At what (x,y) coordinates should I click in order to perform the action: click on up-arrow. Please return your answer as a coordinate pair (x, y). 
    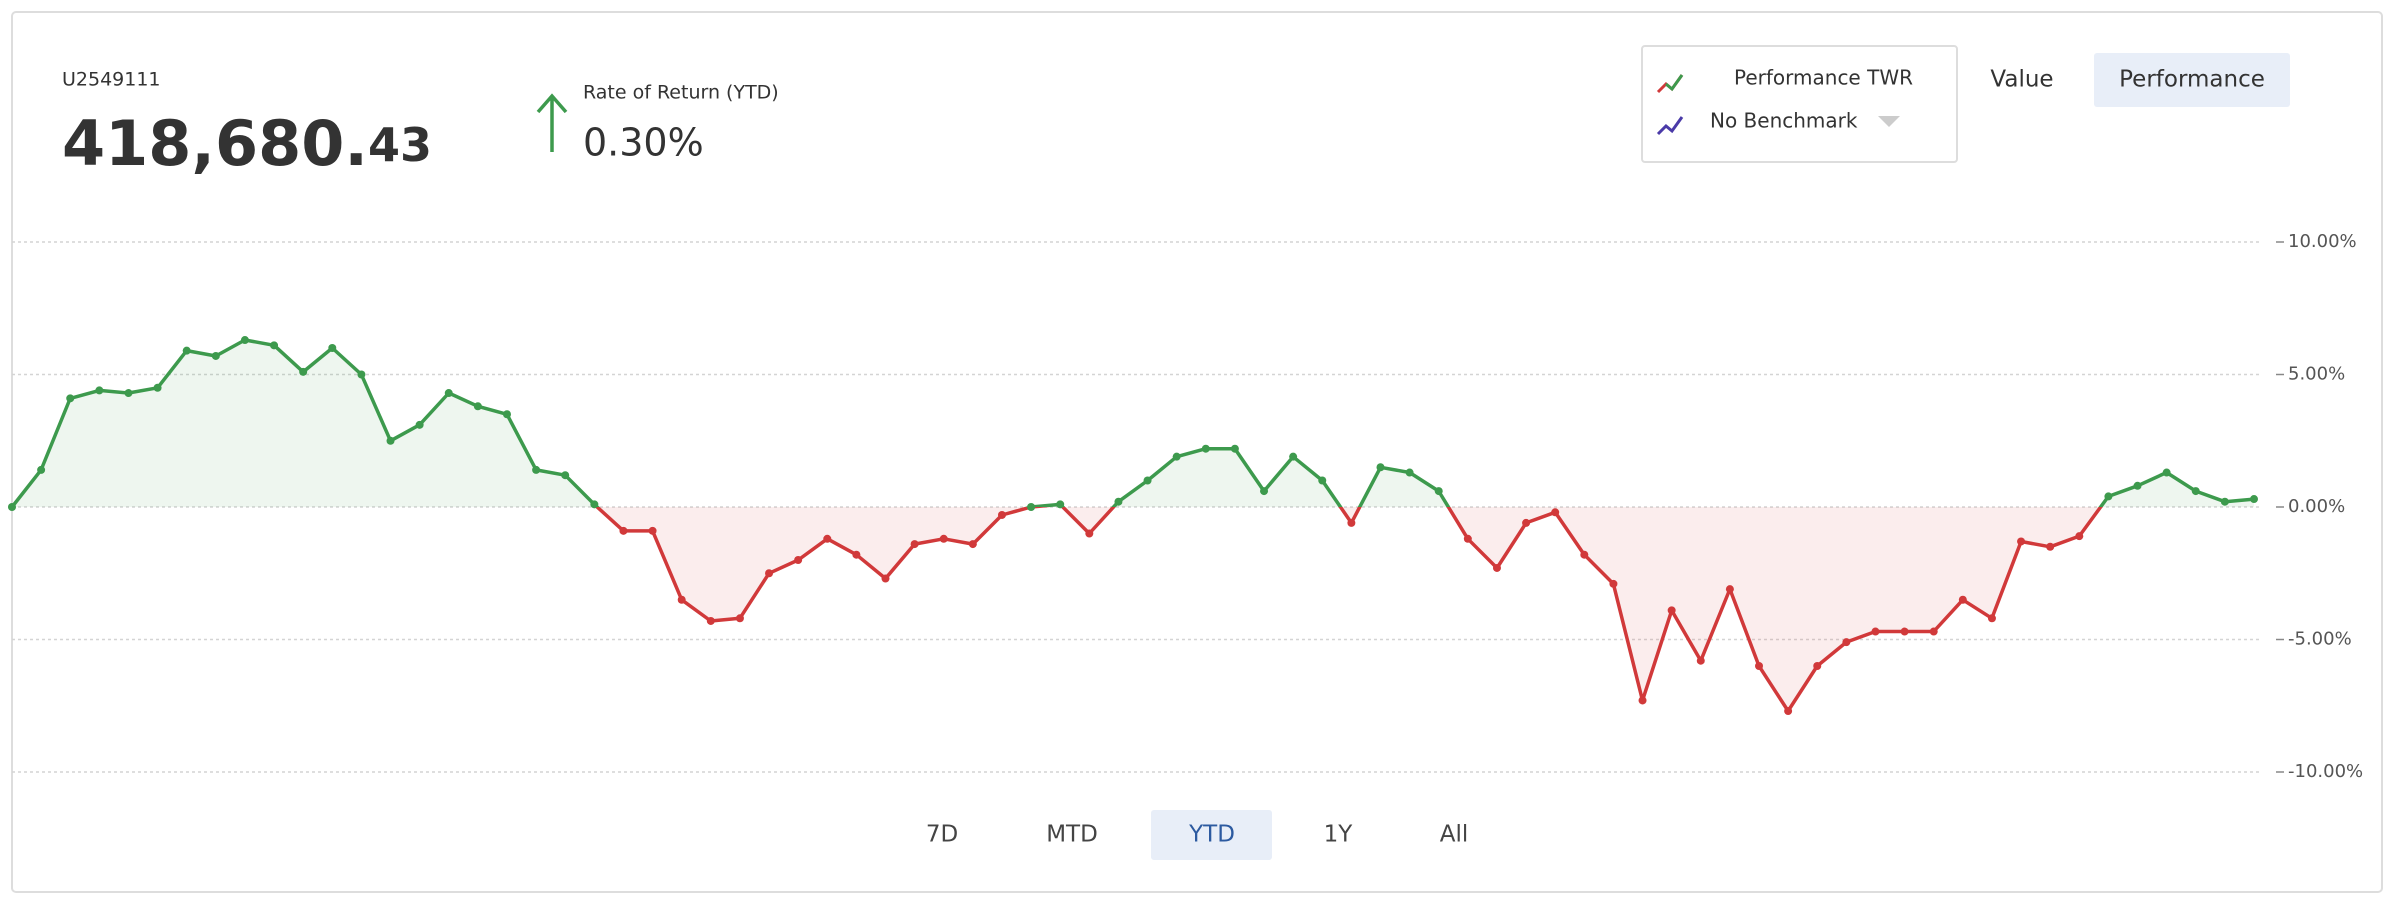
    Looking at the image, I should click on (552, 122).